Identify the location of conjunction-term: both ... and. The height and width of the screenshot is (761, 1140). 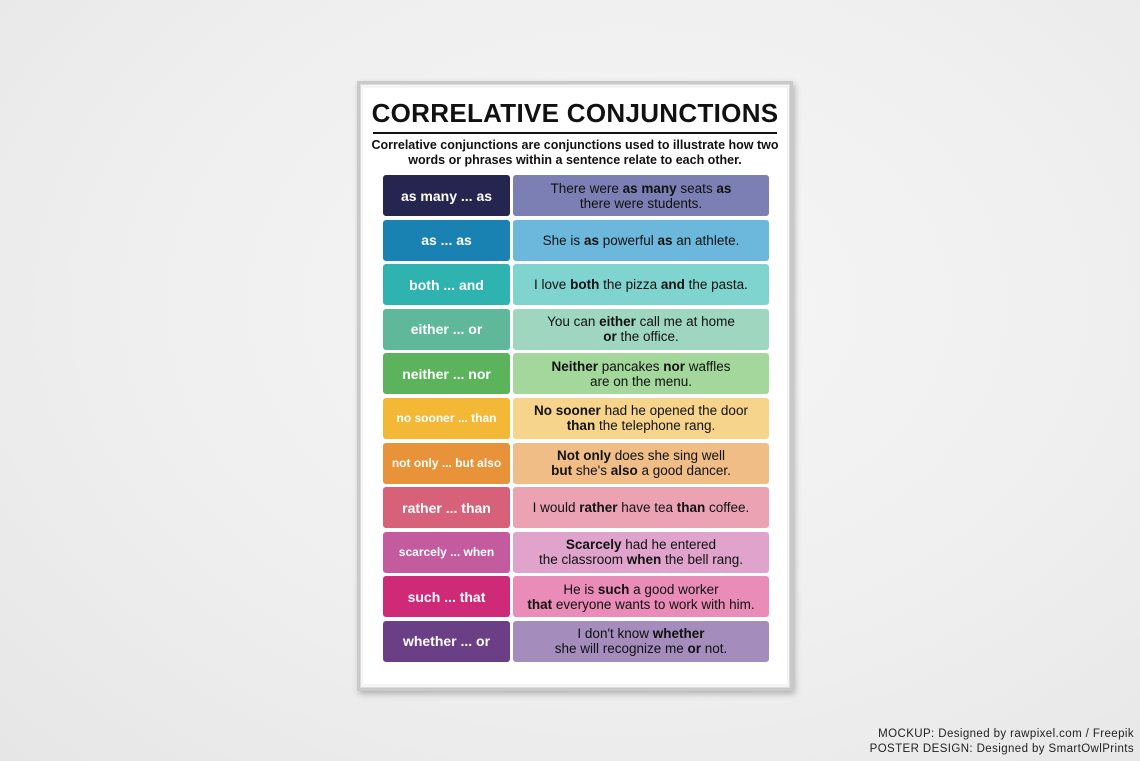
(446, 285).